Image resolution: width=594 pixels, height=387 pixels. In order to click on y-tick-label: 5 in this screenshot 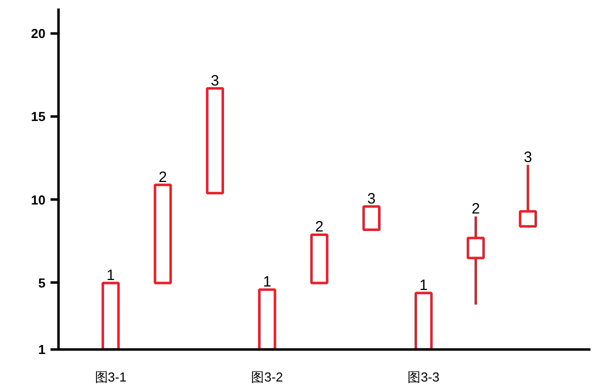, I will do `click(42, 282)`.